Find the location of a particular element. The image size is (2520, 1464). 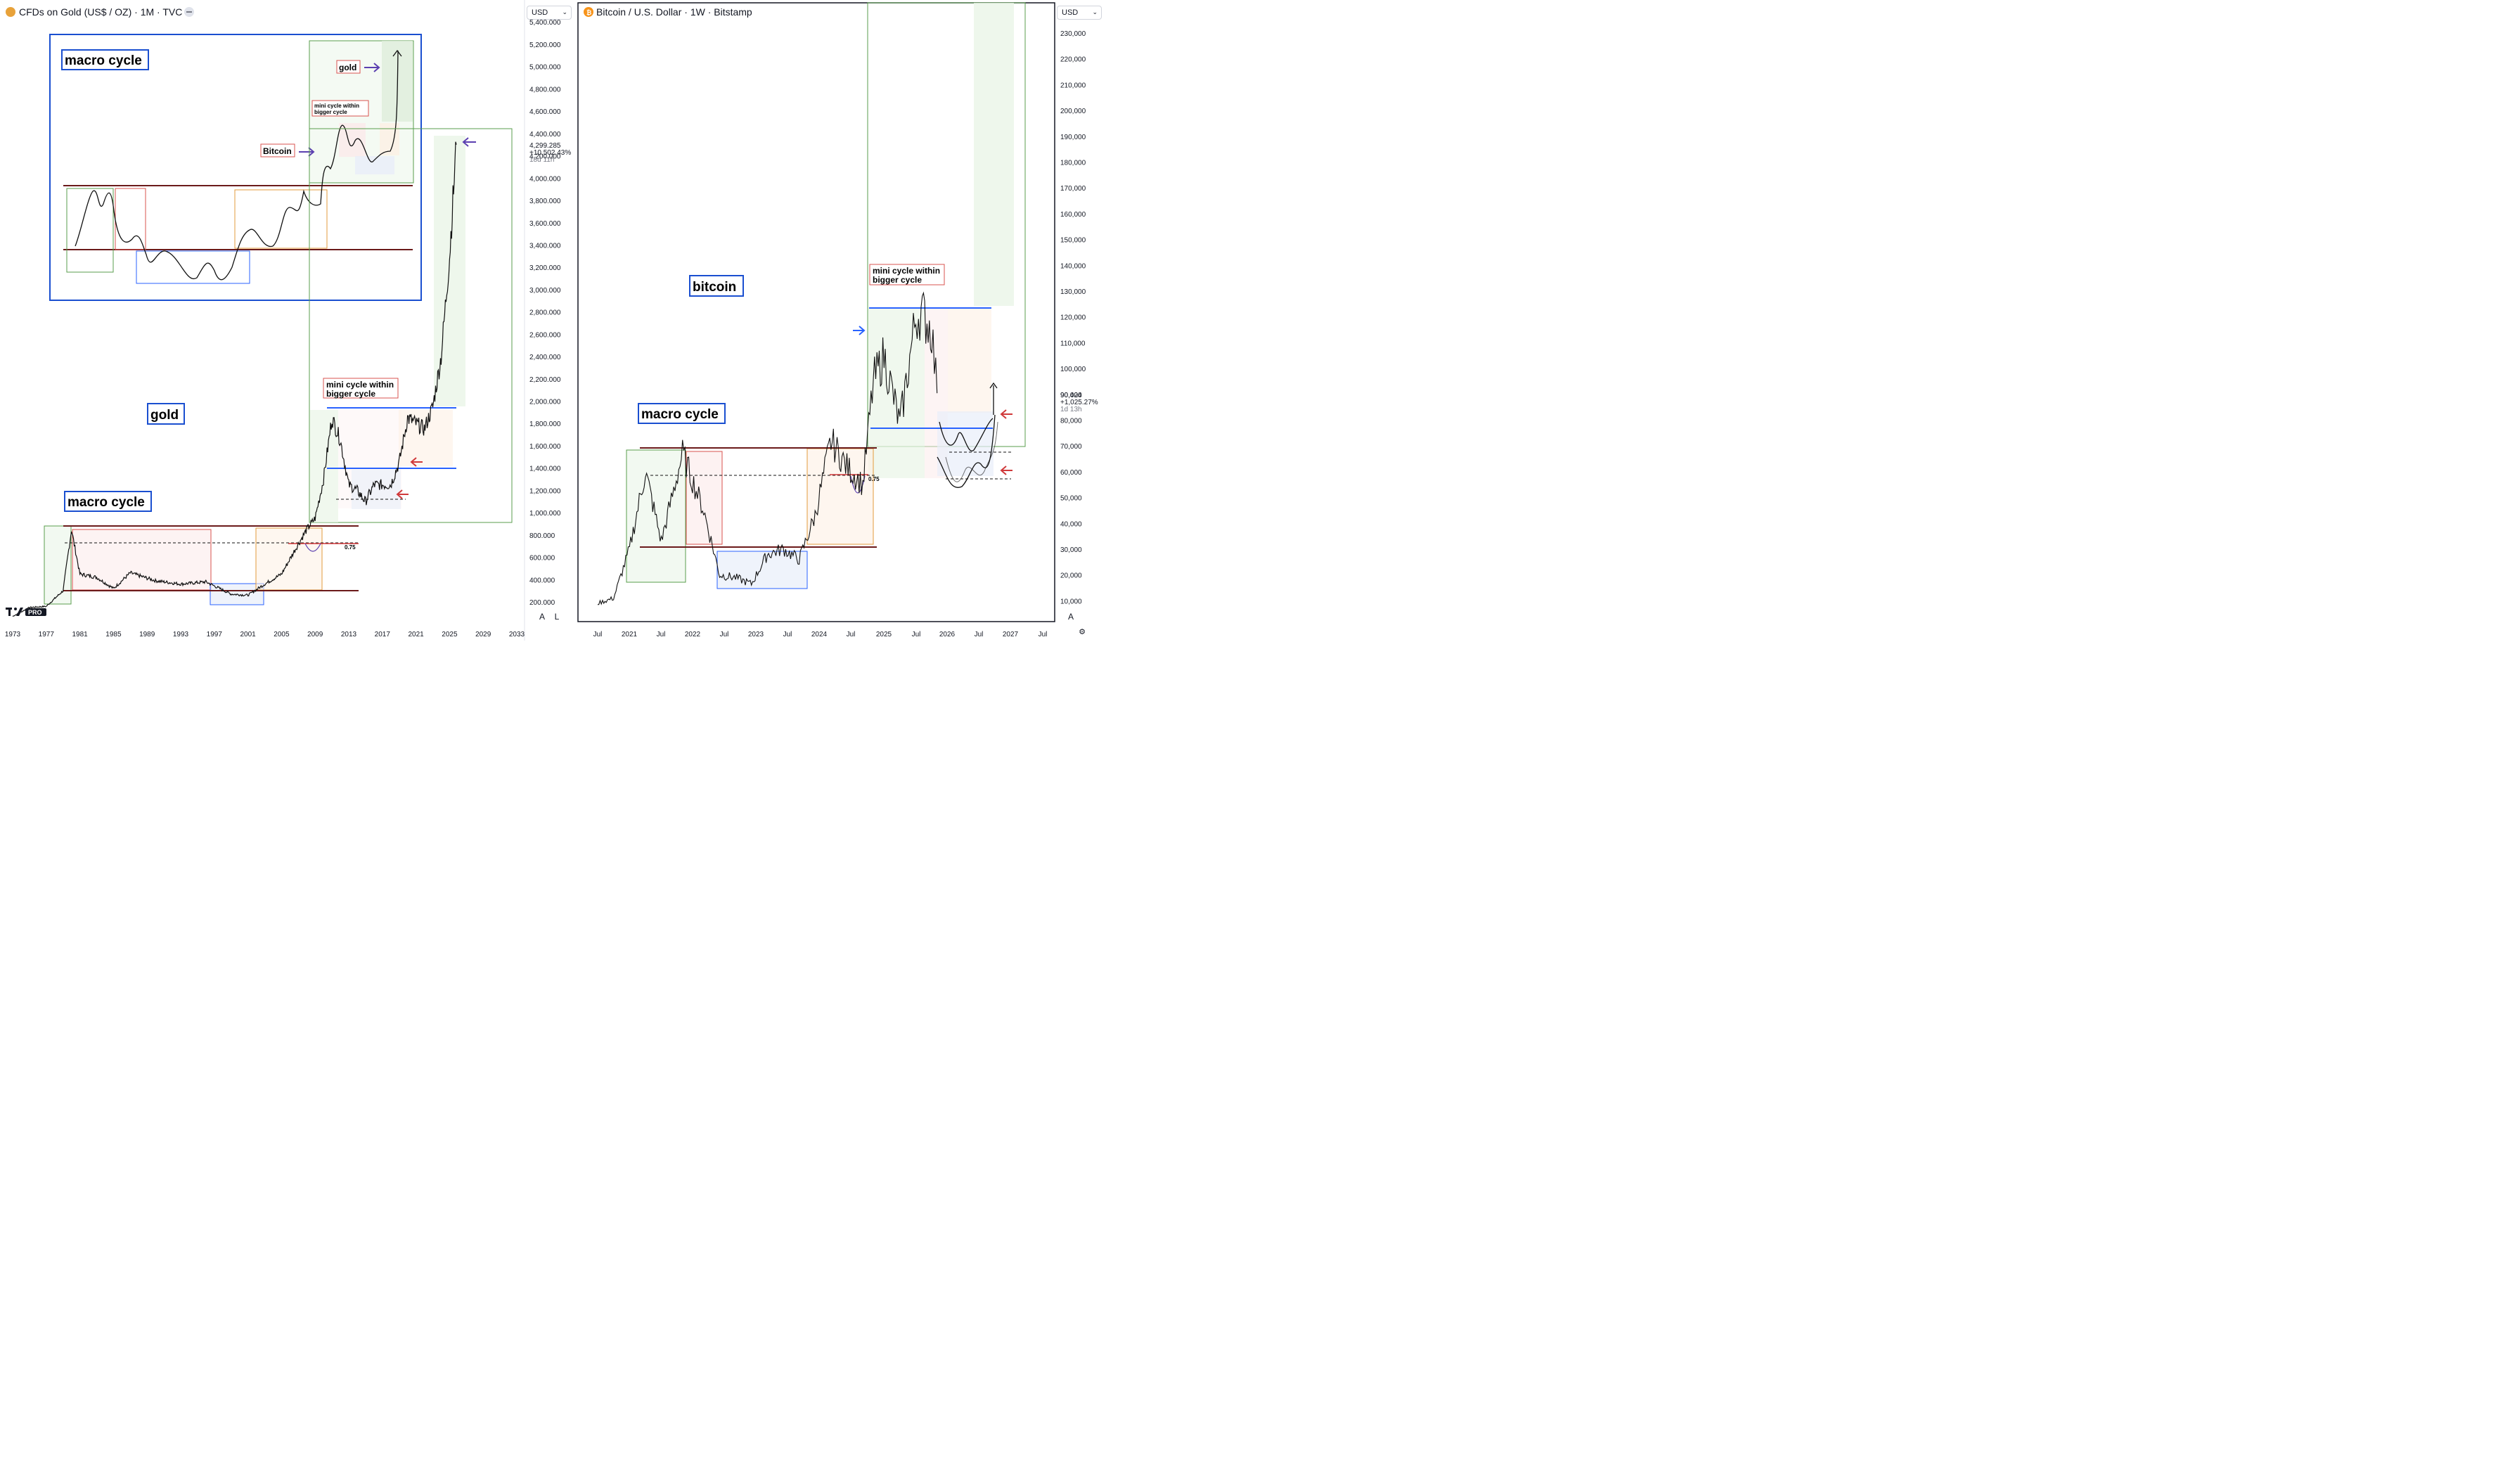

gold-red-arrow-lower-icon is located at coordinates (402, 494).